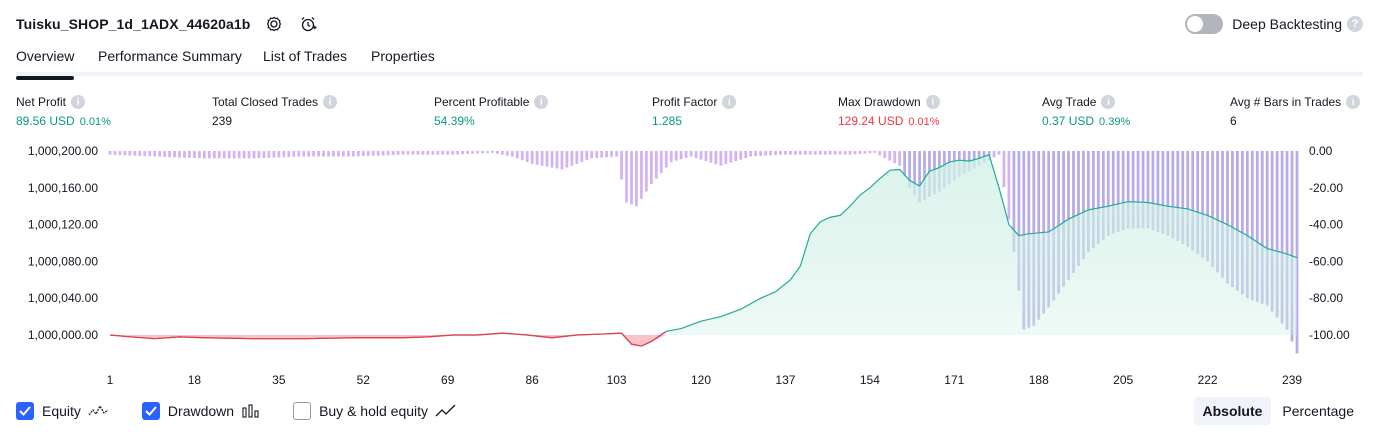 Image resolution: width=1379 pixels, height=435 pixels. What do you see at coordinates (1039, 380) in the screenshot?
I see `x-axis-tick-label: 188` at bounding box center [1039, 380].